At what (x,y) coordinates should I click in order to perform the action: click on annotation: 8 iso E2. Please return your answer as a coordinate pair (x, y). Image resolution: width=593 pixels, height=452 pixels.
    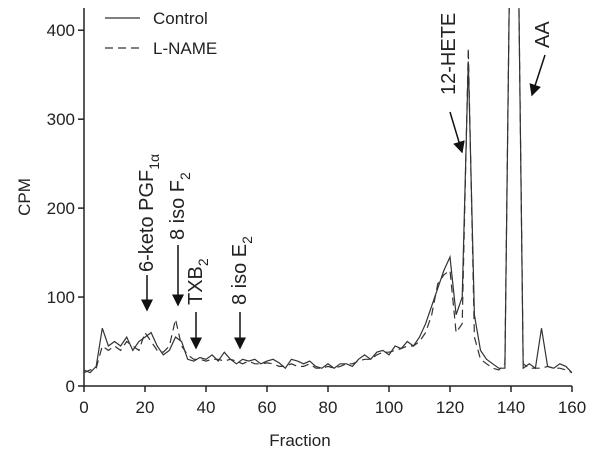
    Looking at the image, I should click on (242, 270).